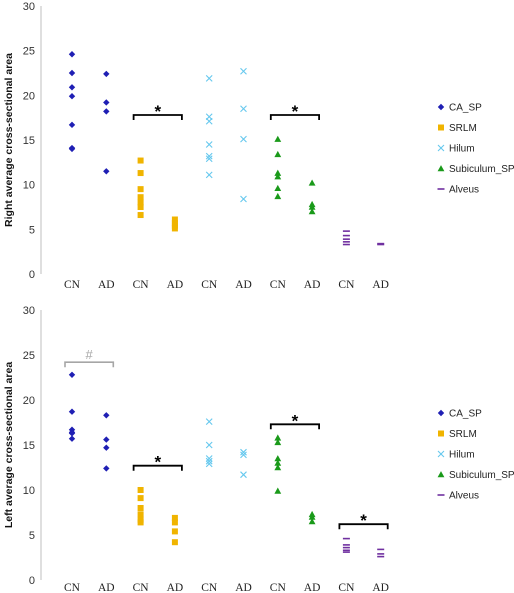  I want to click on y-axis-title: Right average cross-sectional area, so click(9, 140).